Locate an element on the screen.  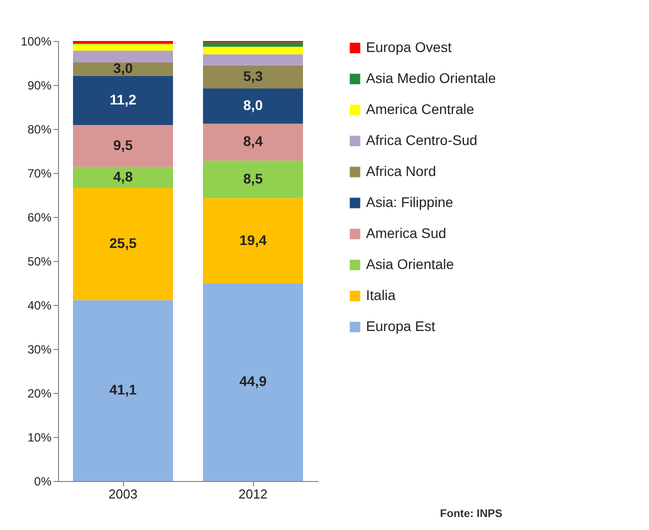
data-label: 25,5 is located at coordinates (123, 243).